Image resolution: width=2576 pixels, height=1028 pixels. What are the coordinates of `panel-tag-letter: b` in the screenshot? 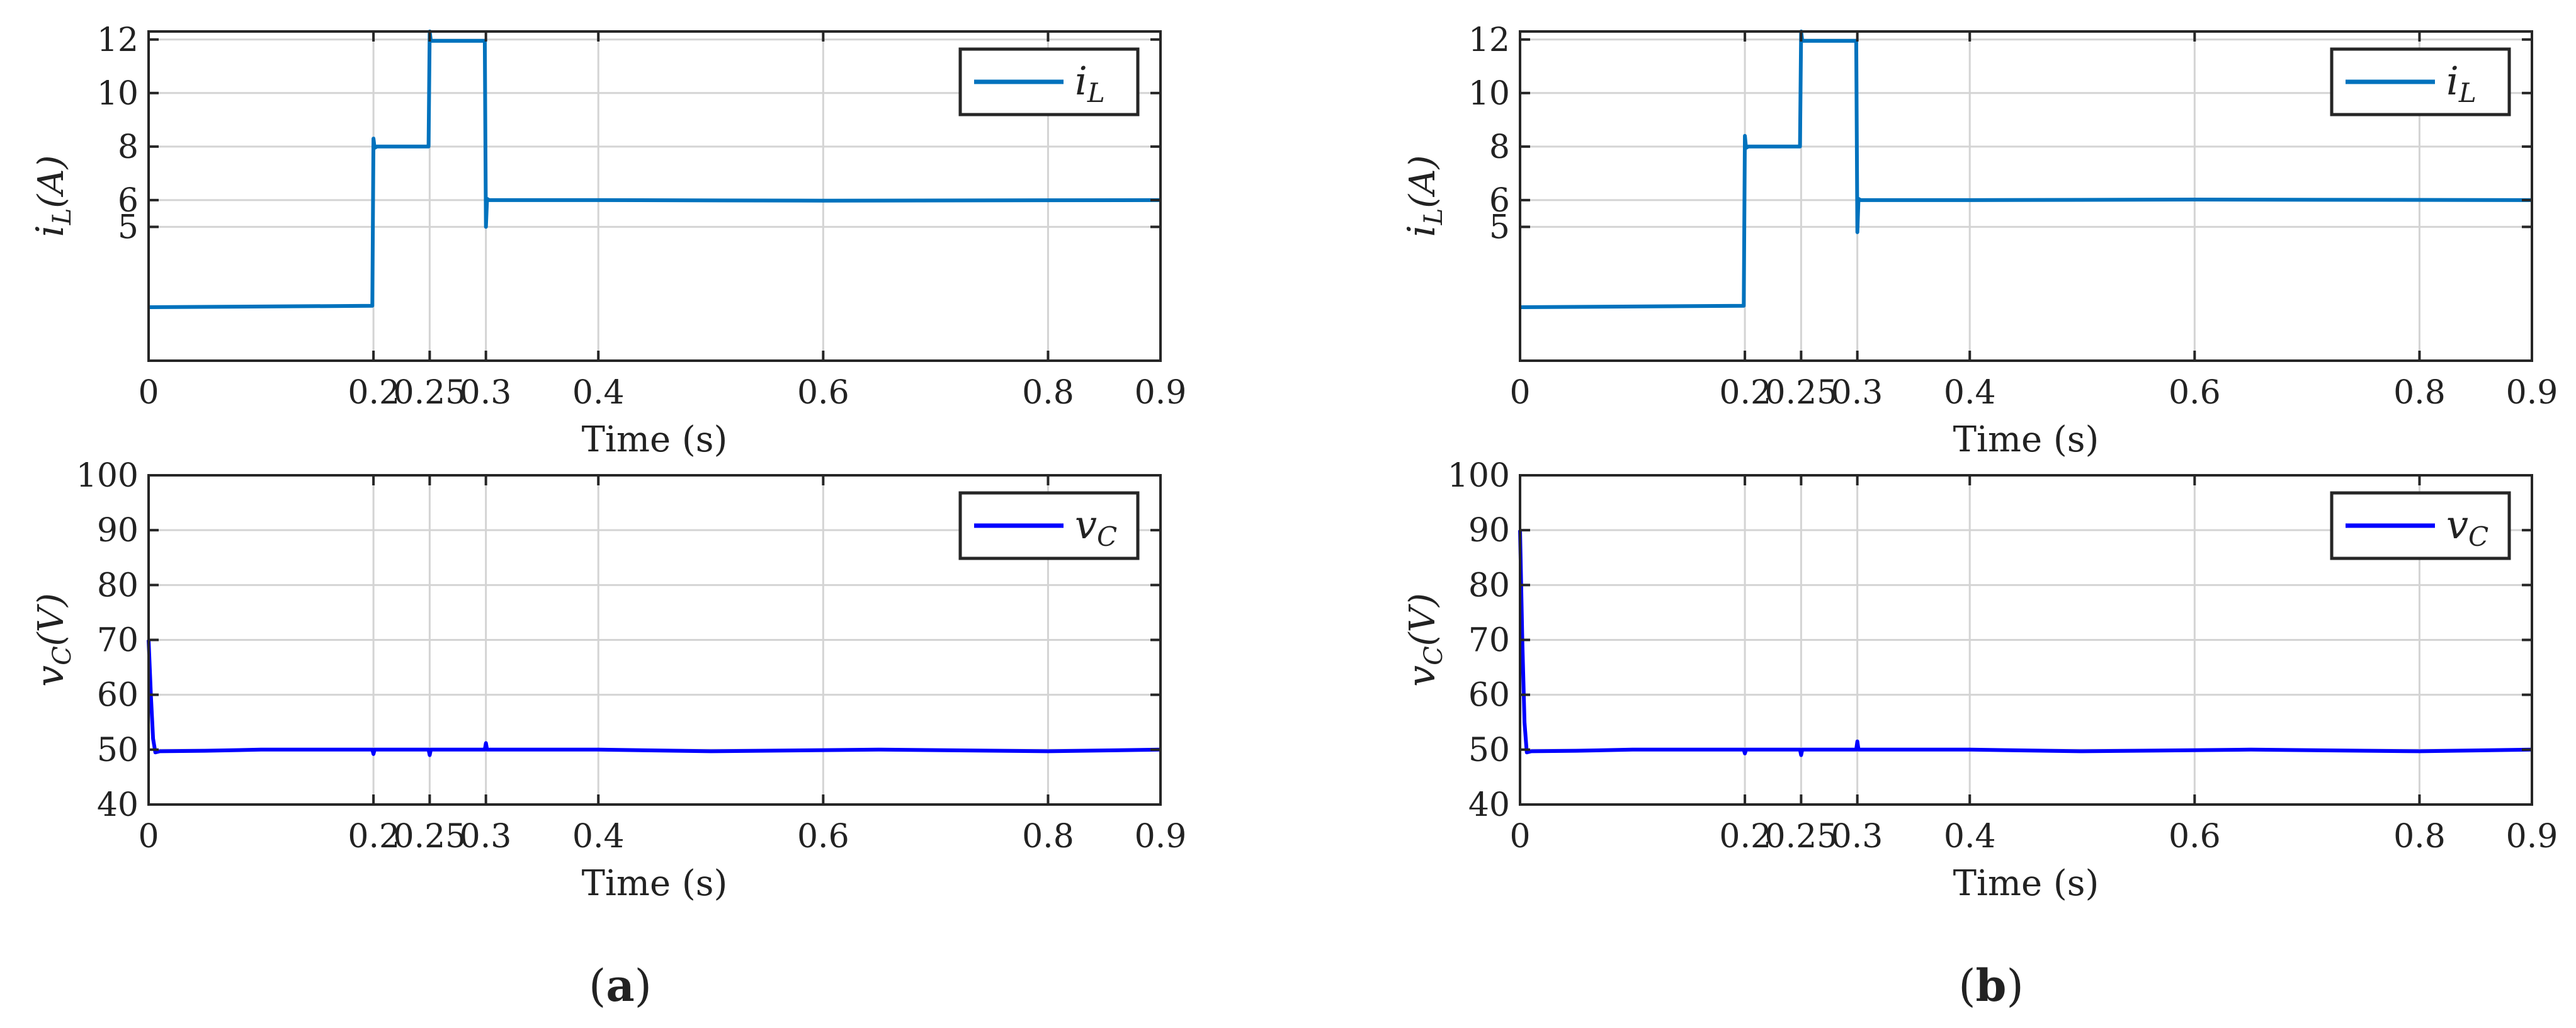 It's located at (1991, 985).